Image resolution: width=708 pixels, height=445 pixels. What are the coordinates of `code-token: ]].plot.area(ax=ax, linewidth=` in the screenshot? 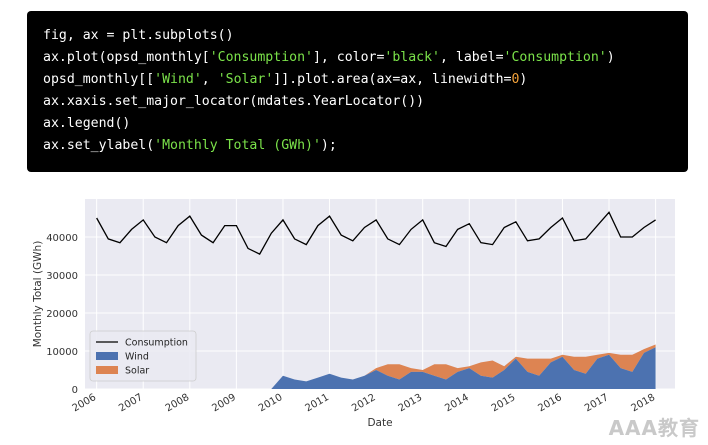 It's located at (392, 79).